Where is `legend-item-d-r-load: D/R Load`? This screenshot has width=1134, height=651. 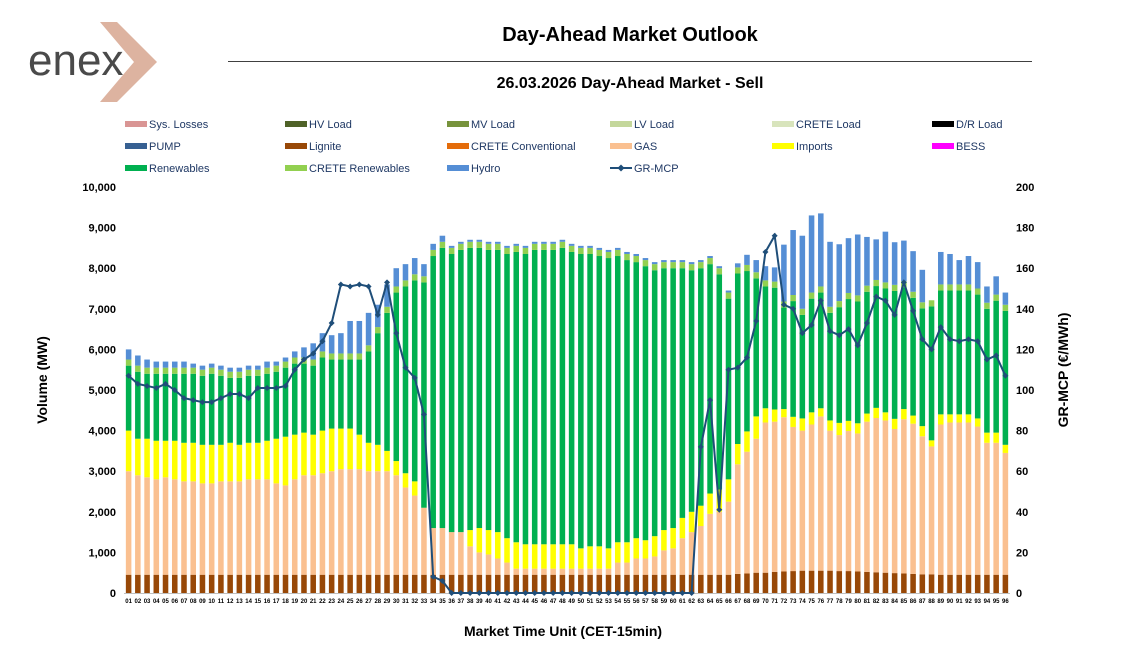 legend-item-d-r-load: D/R Load is located at coordinates (967, 125).